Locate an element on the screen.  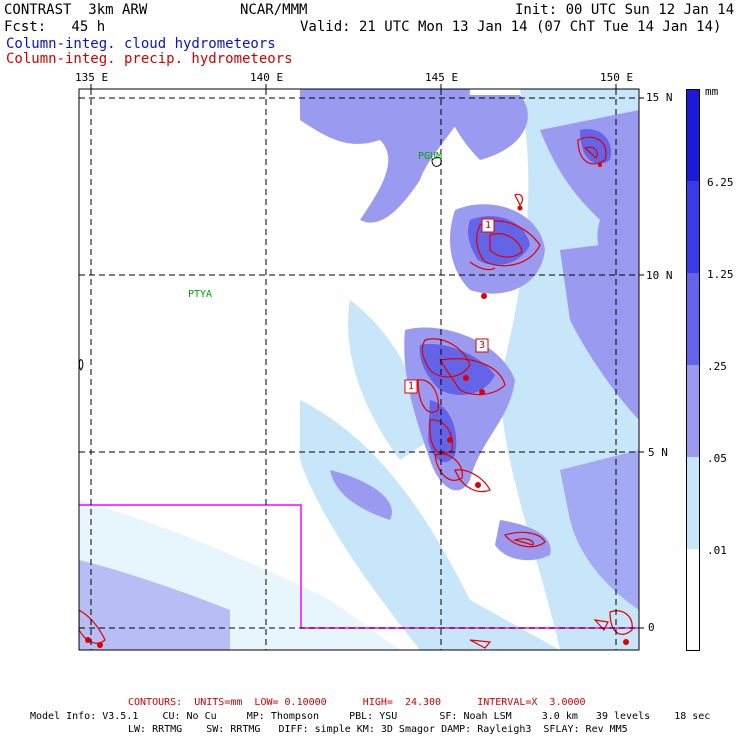
lat-label-5n: 5 N is located at coordinates (658, 452).